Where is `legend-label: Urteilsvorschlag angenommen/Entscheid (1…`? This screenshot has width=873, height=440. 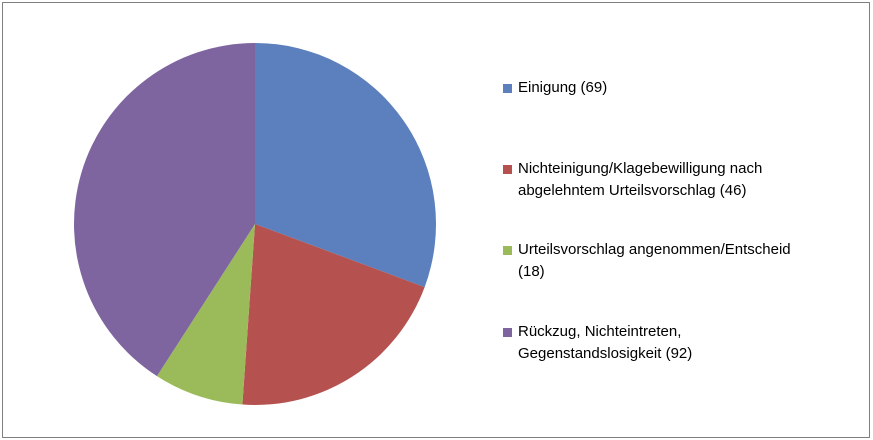 legend-label: Urteilsvorschlag angenommen/Entscheid (1… is located at coordinates (654, 260).